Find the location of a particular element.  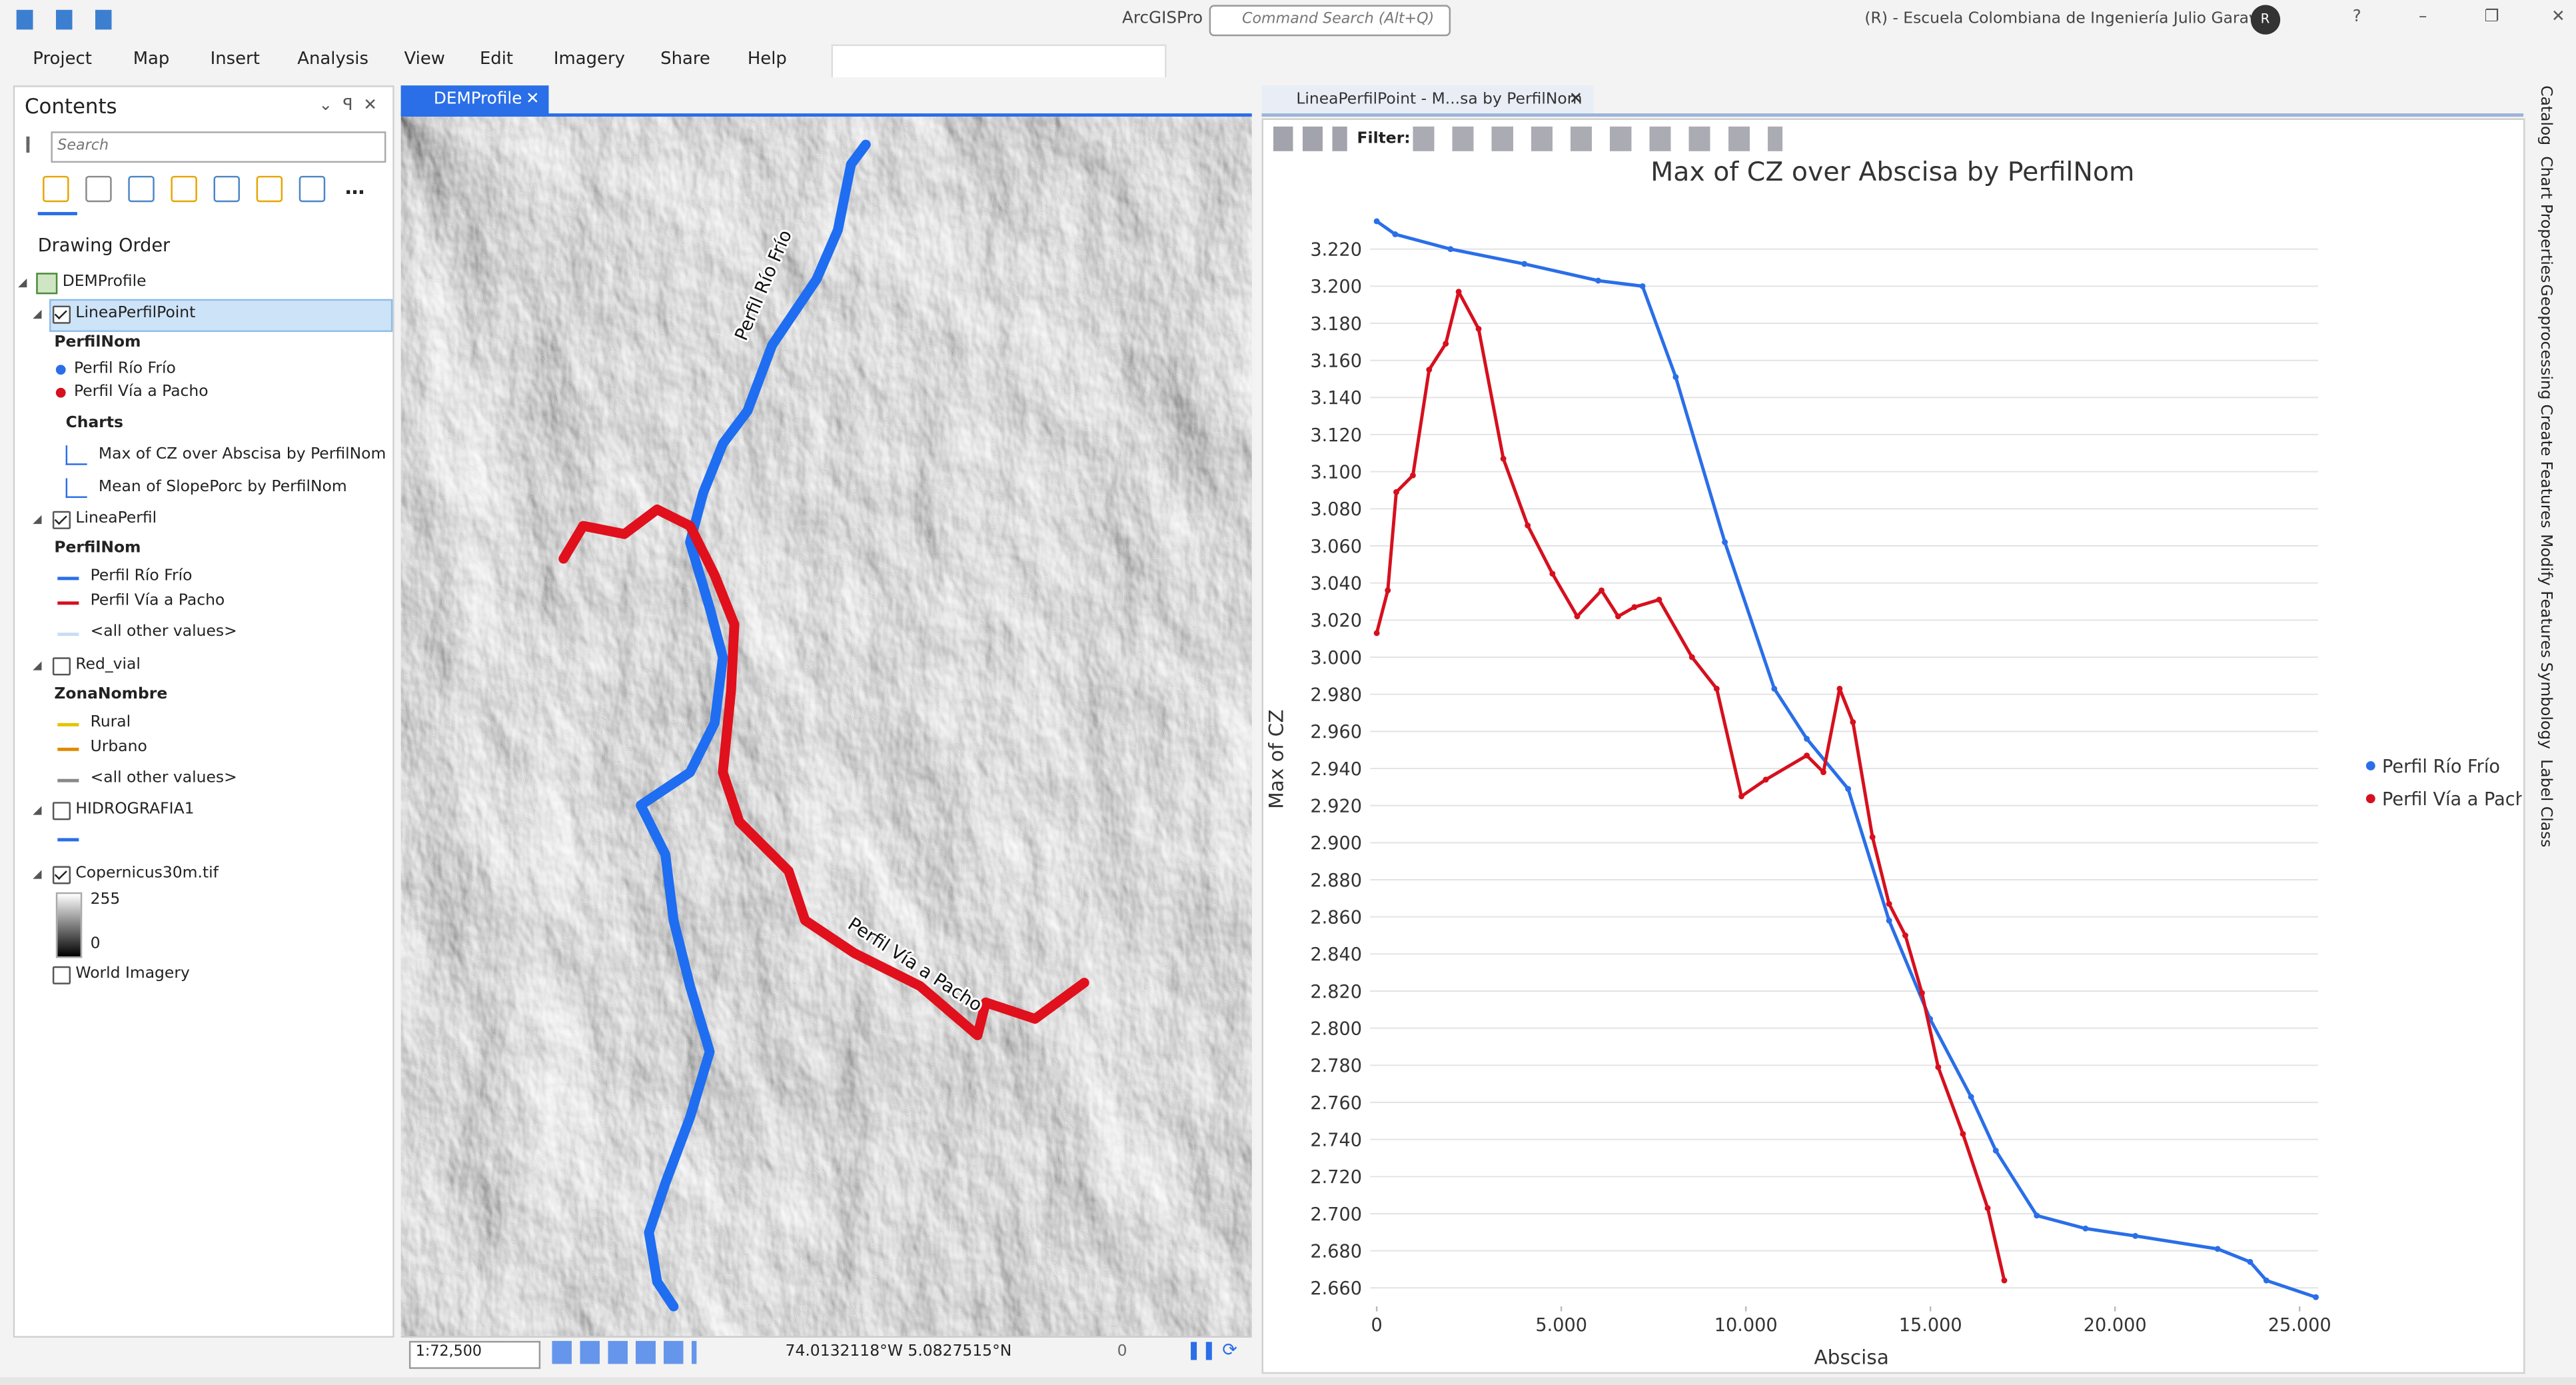

y-tick-label: 2.840 is located at coordinates (1336, 954).